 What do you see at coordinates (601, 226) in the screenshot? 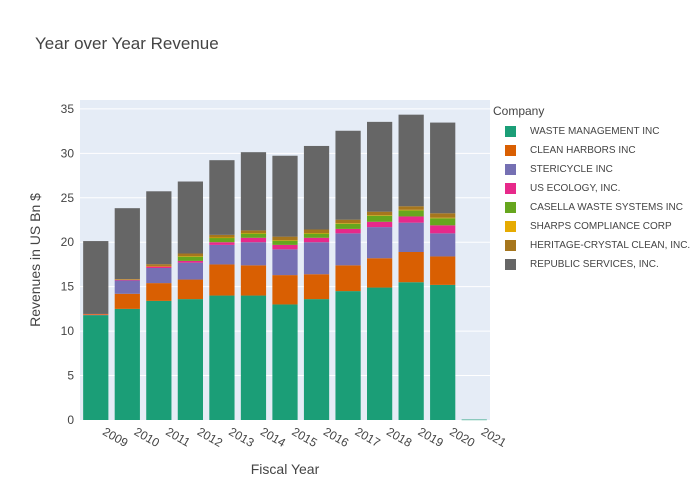
I see `legend-label: SHARPS COMPLIANCE CORP` at bounding box center [601, 226].